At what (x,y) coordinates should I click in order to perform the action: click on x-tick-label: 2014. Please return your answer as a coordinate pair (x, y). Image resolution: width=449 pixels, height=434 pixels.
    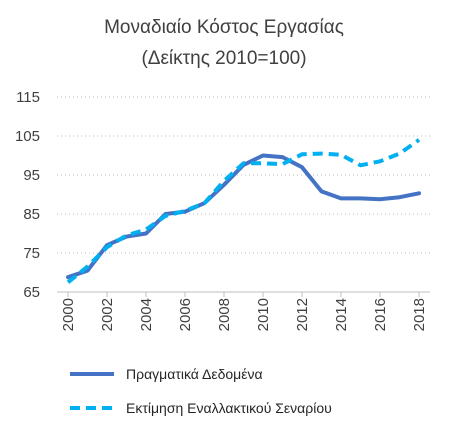
    Looking at the image, I should click on (341, 314).